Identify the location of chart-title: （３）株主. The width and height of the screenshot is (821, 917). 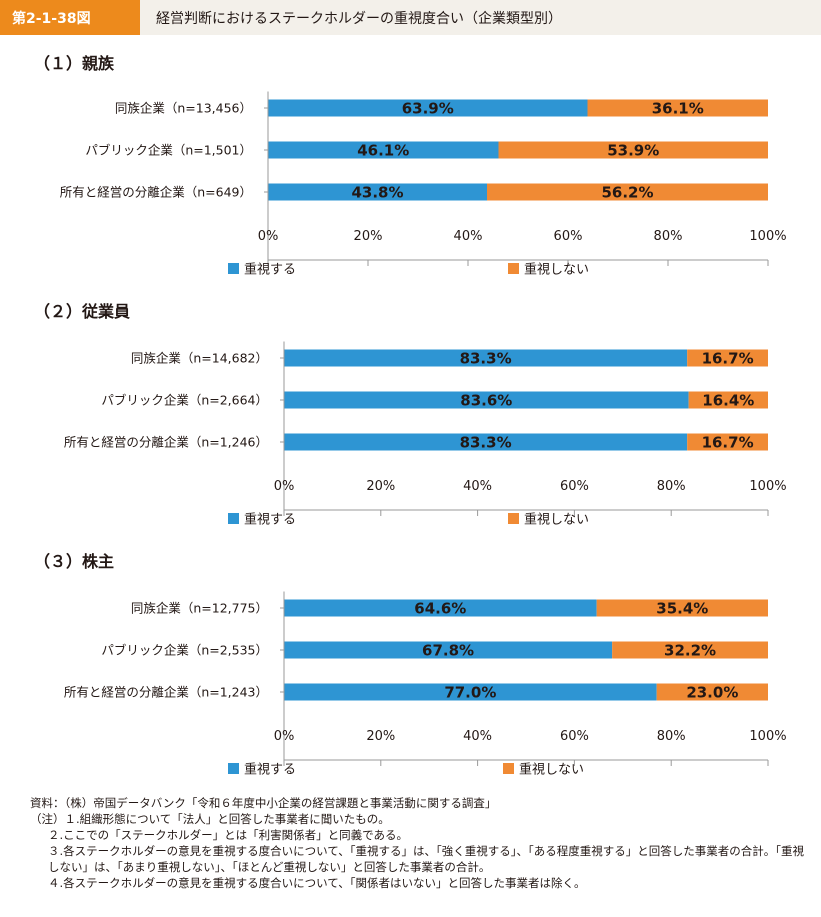
(74, 561).